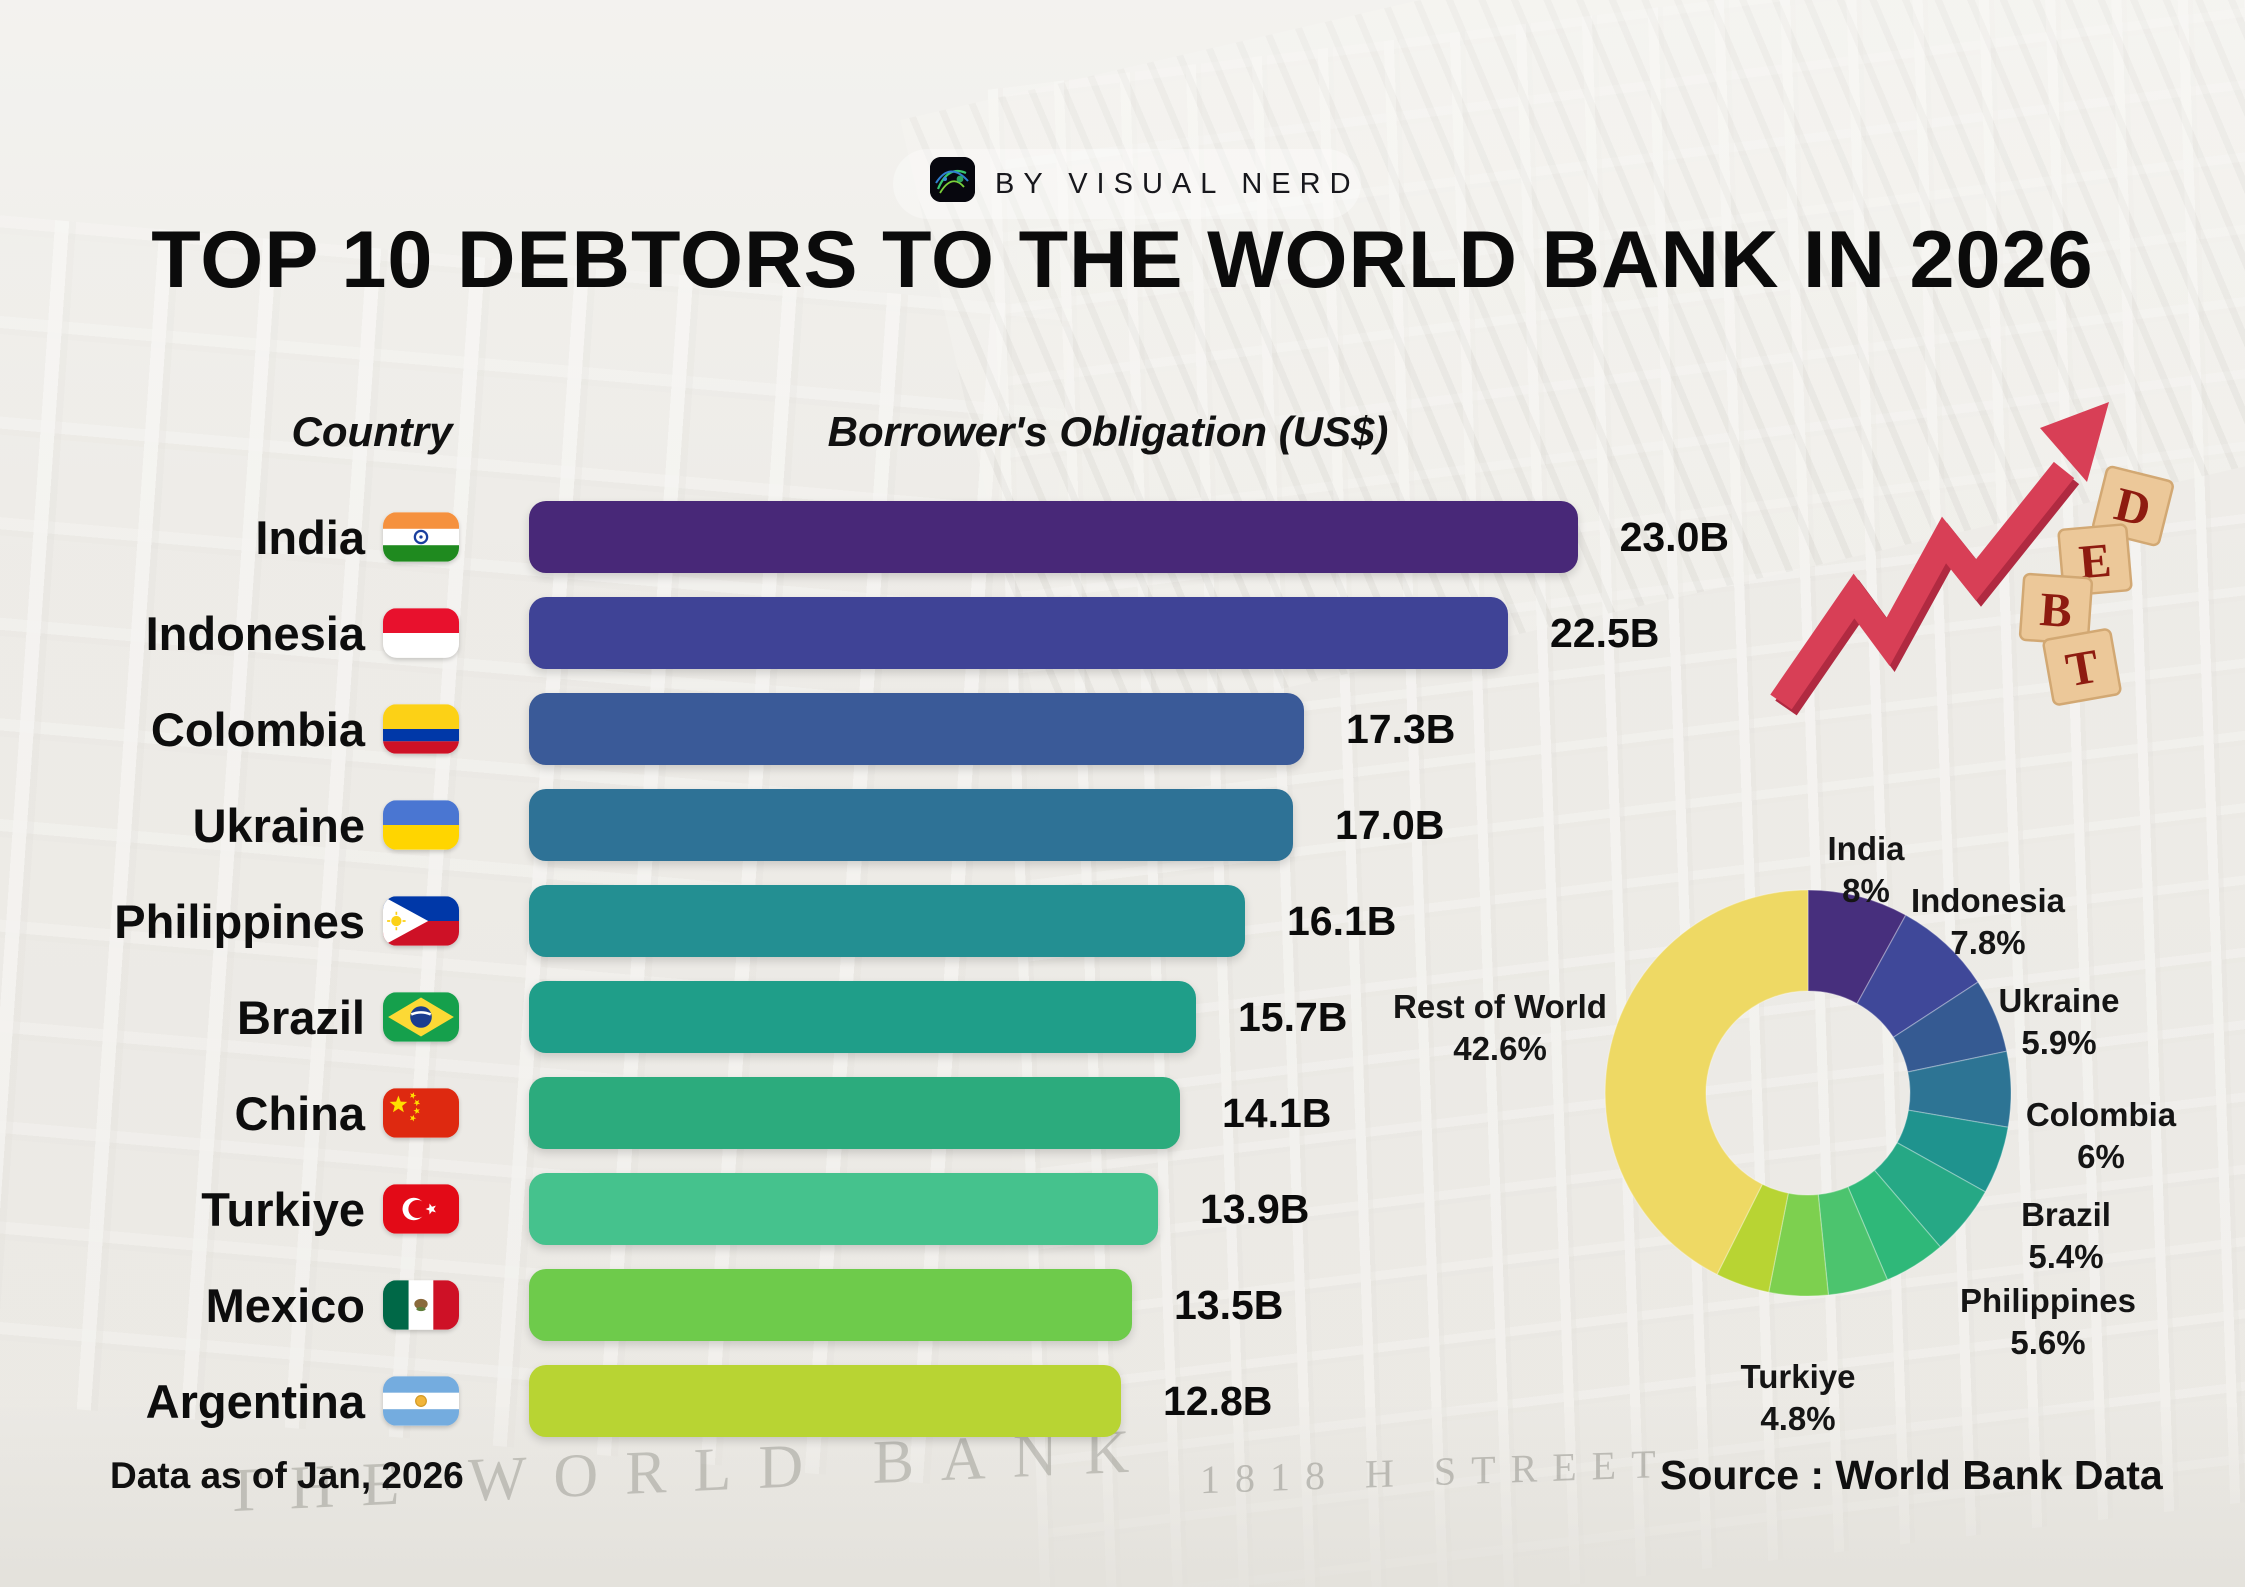  Describe the element at coordinates (1122, 260) in the screenshot. I see `page-title: TOP 10 DEBTORS TO THE WORLD BANK IN 2026` at that location.